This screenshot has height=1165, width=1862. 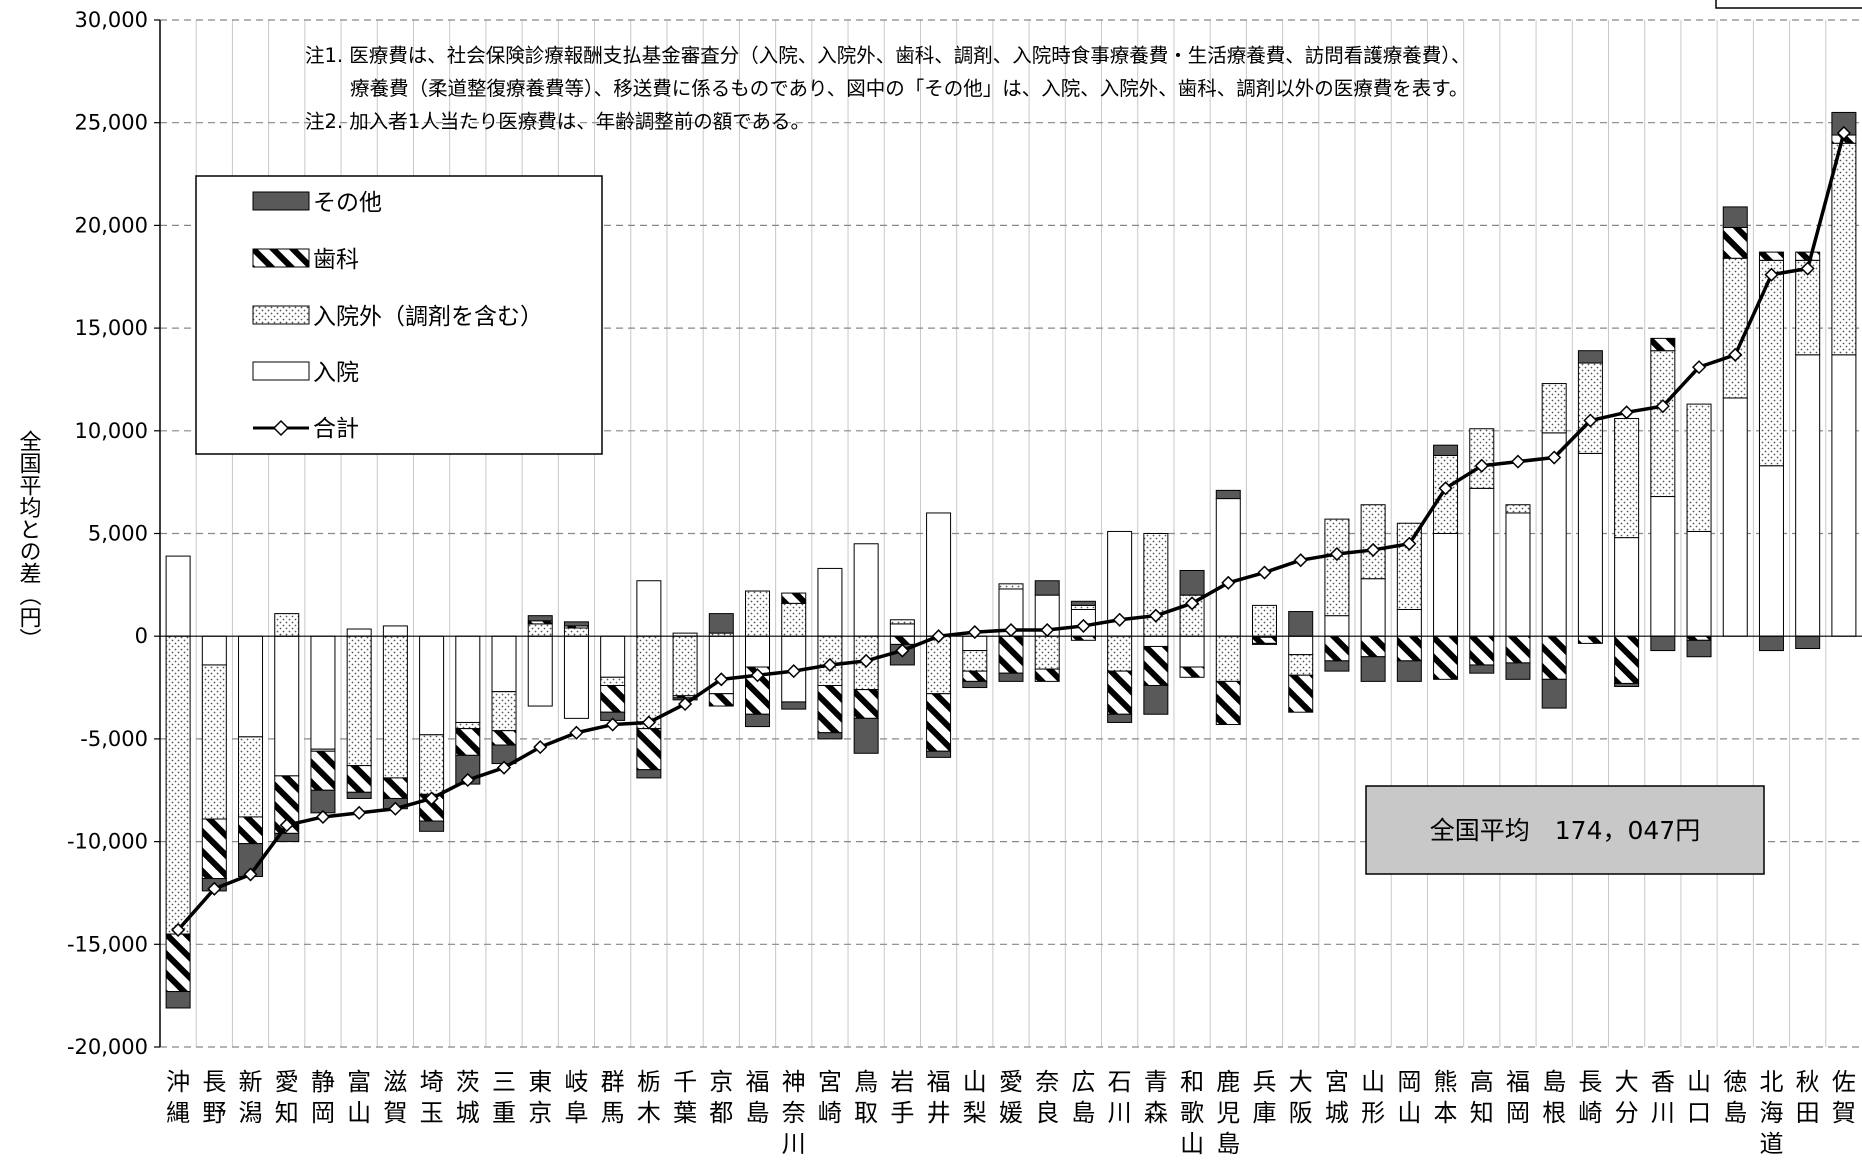 I want to click on x-category-char: 川, so click(x=1663, y=1113).